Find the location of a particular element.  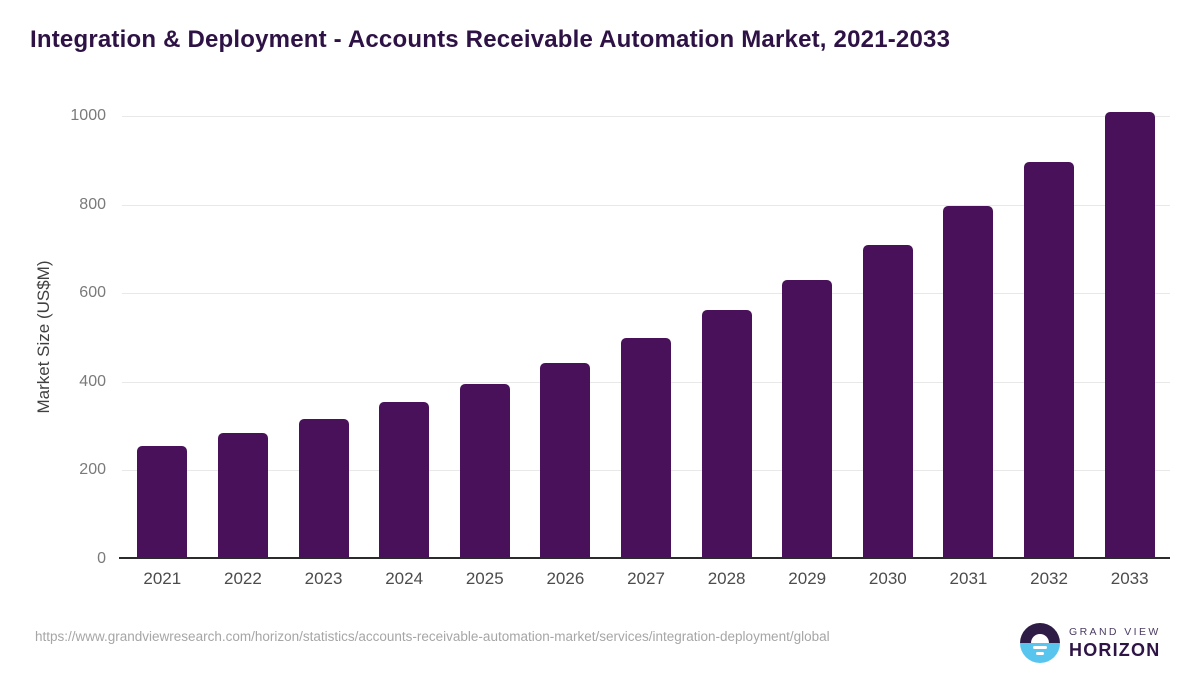

grand-view-horizon-logo: GRAND VIEW HORIZON is located at coordinates (1090, 643).